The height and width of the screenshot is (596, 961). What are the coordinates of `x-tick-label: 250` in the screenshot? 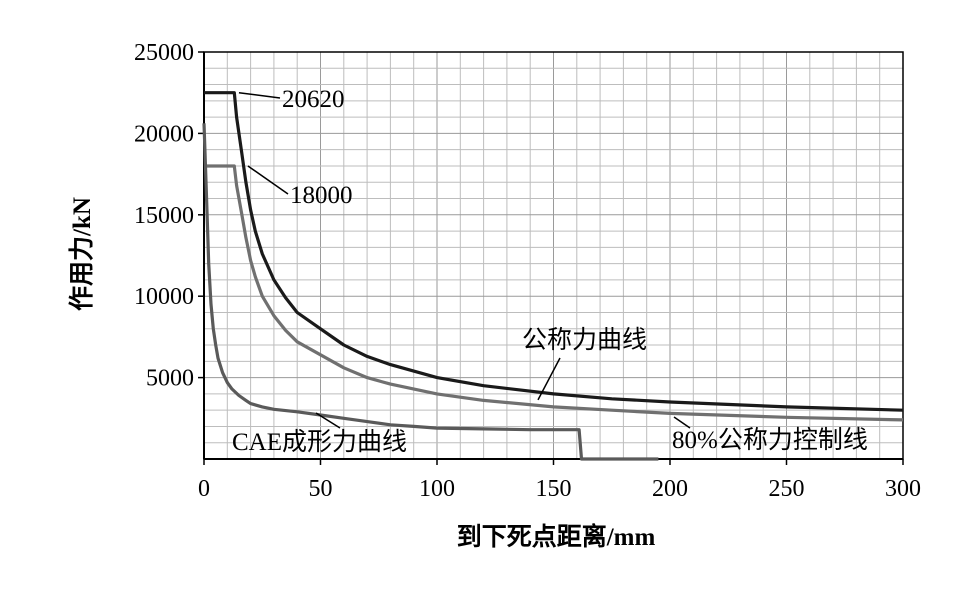 It's located at (787, 489).